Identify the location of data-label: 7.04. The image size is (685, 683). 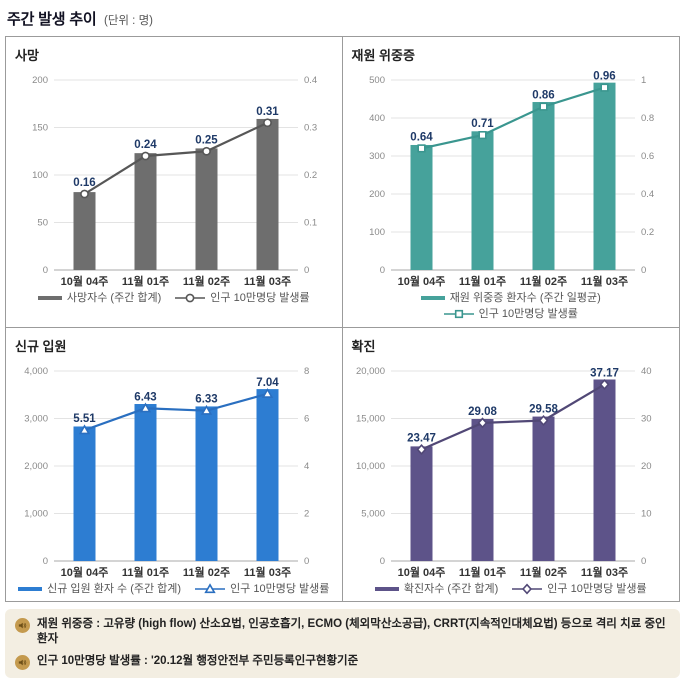
(267, 382).